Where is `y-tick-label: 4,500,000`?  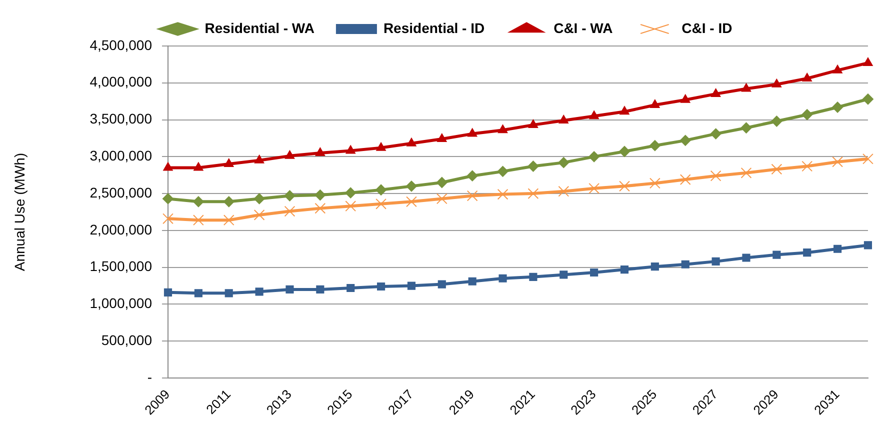
y-tick-label: 4,500,000 is located at coordinates (121, 44).